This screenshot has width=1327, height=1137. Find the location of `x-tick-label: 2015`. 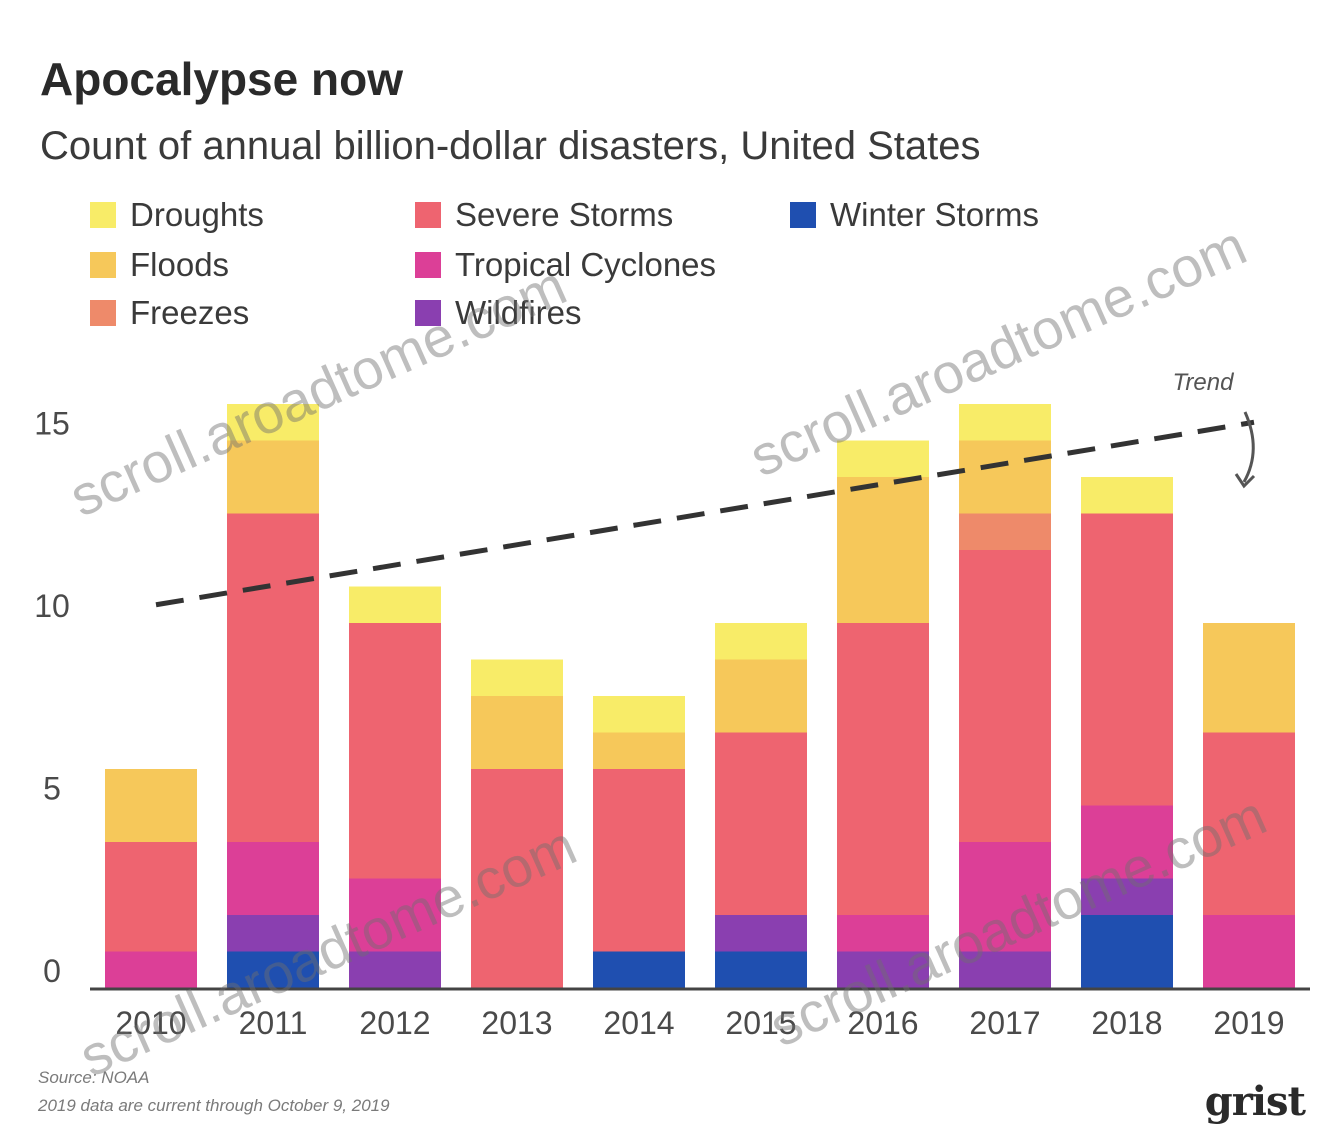

x-tick-label: 2015 is located at coordinates (760, 1023).